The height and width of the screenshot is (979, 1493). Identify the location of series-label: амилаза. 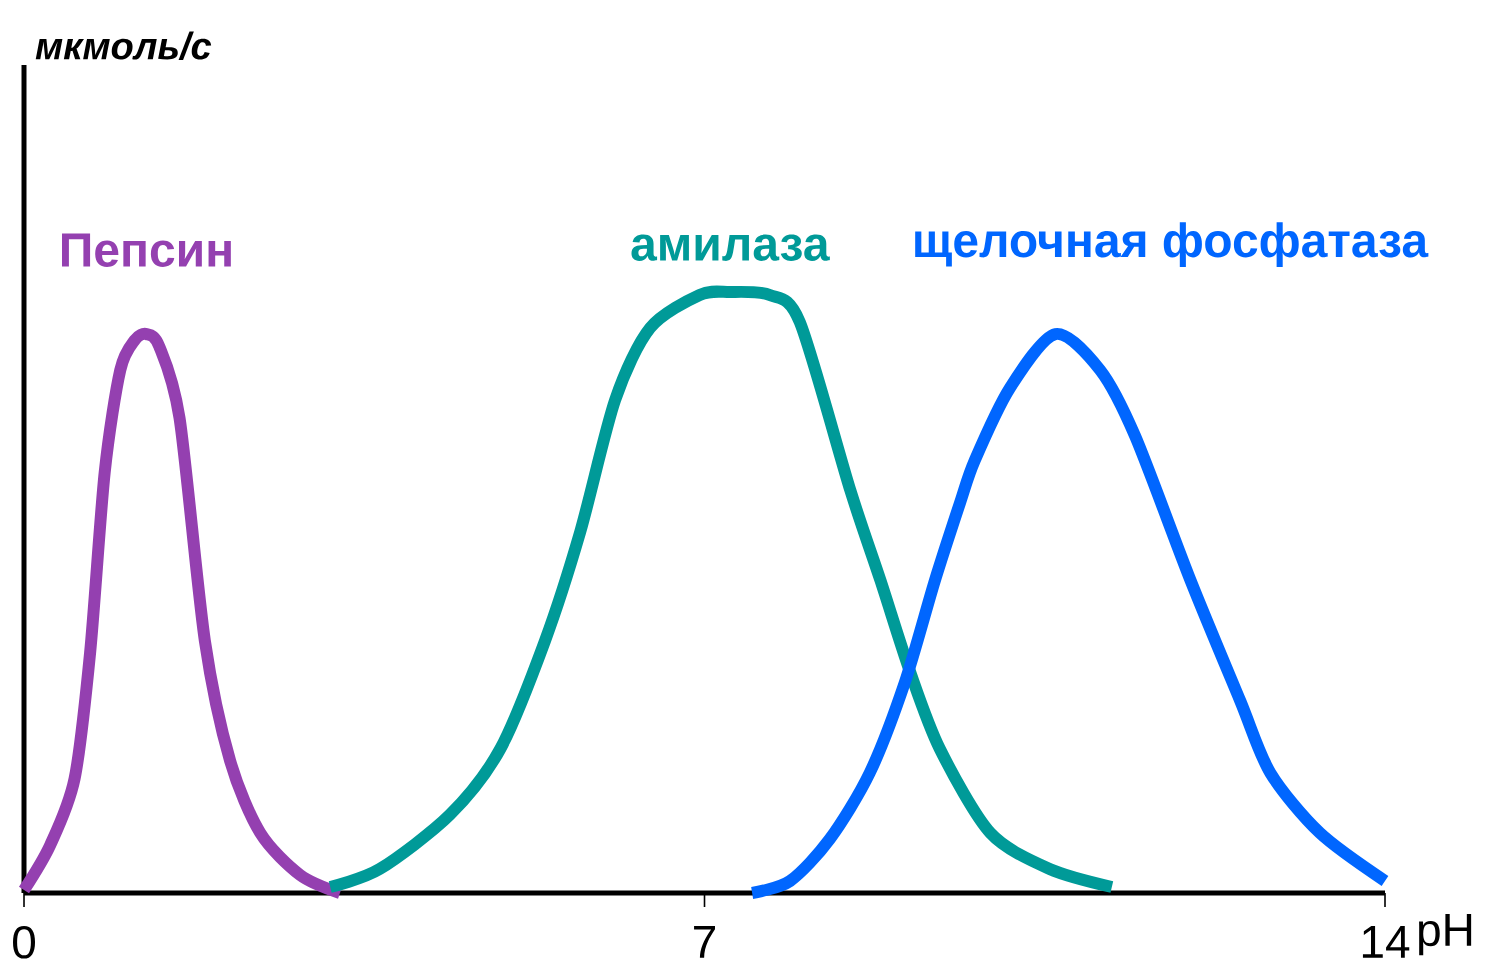
(730, 247).